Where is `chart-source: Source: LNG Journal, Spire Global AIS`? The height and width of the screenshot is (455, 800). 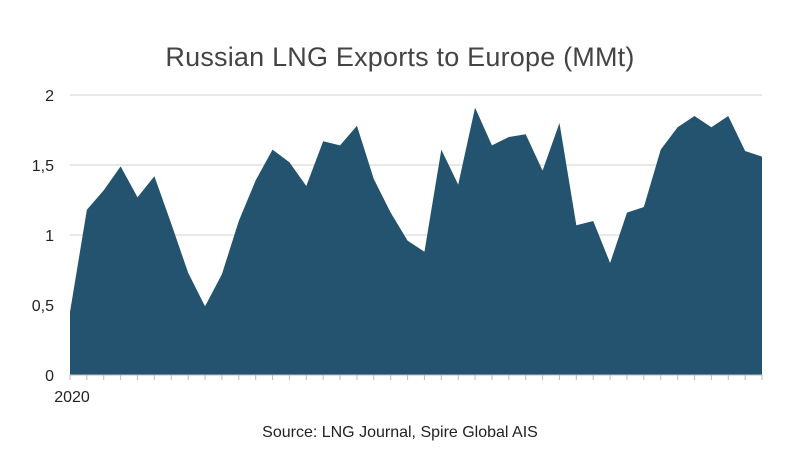 chart-source: Source: LNG Journal, Spire Global AIS is located at coordinates (400, 432).